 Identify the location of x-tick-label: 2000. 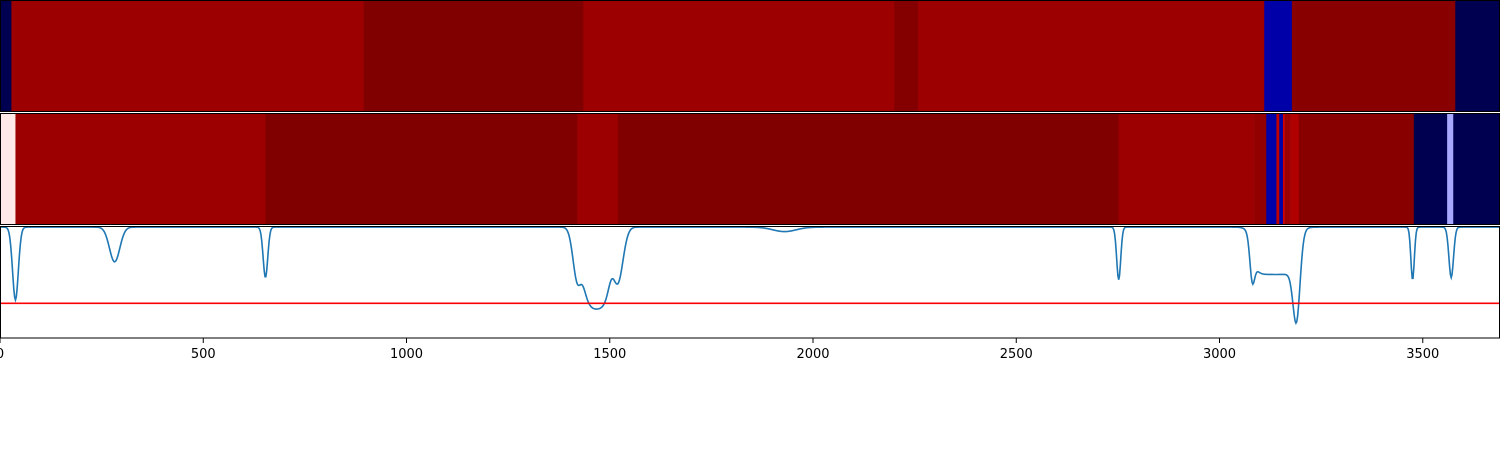
(812, 354).